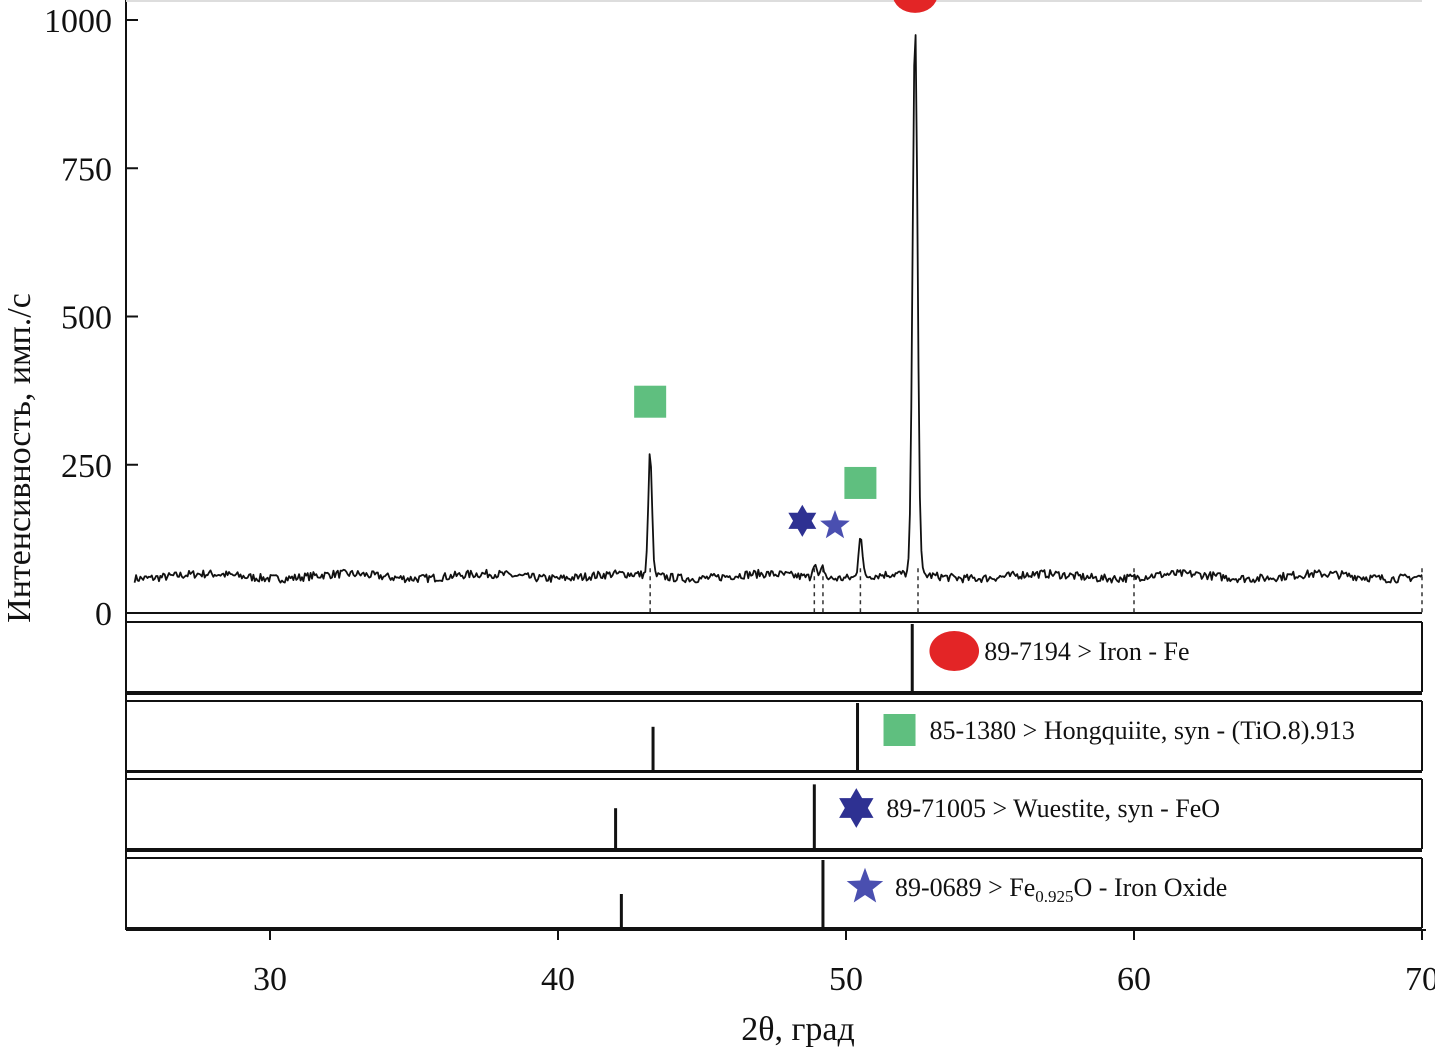 This screenshot has width=1435, height=1051. What do you see at coordinates (19, 458) in the screenshot?
I see `y-axis-title: Интенсивность, имп./с` at bounding box center [19, 458].